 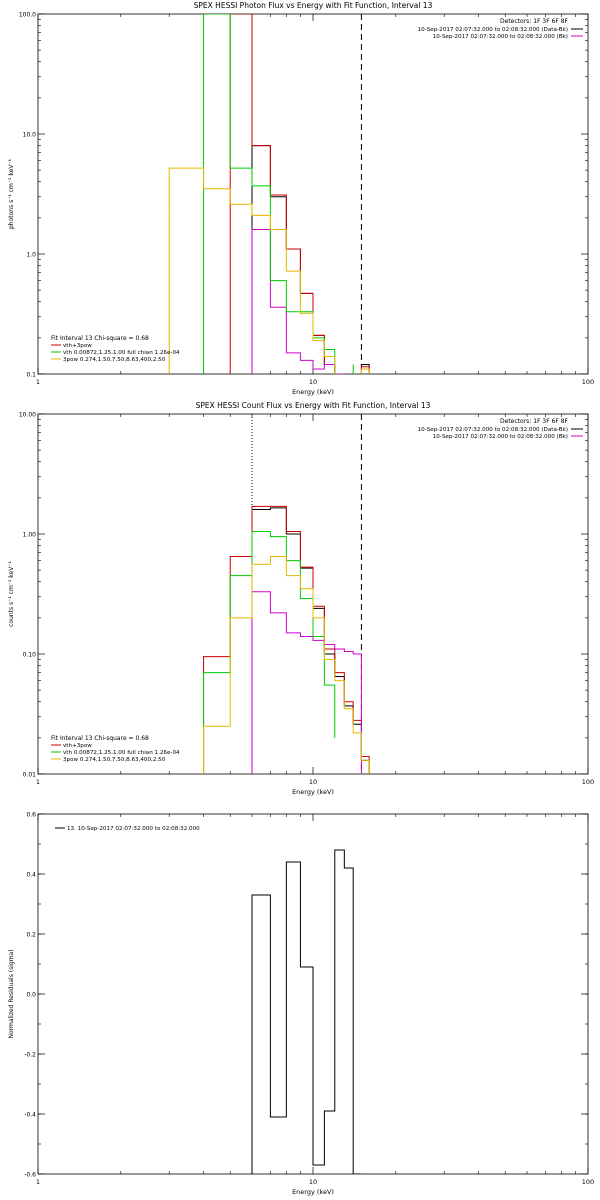 I want to click on y-tick-label: 100.0, so click(x=27, y=15).